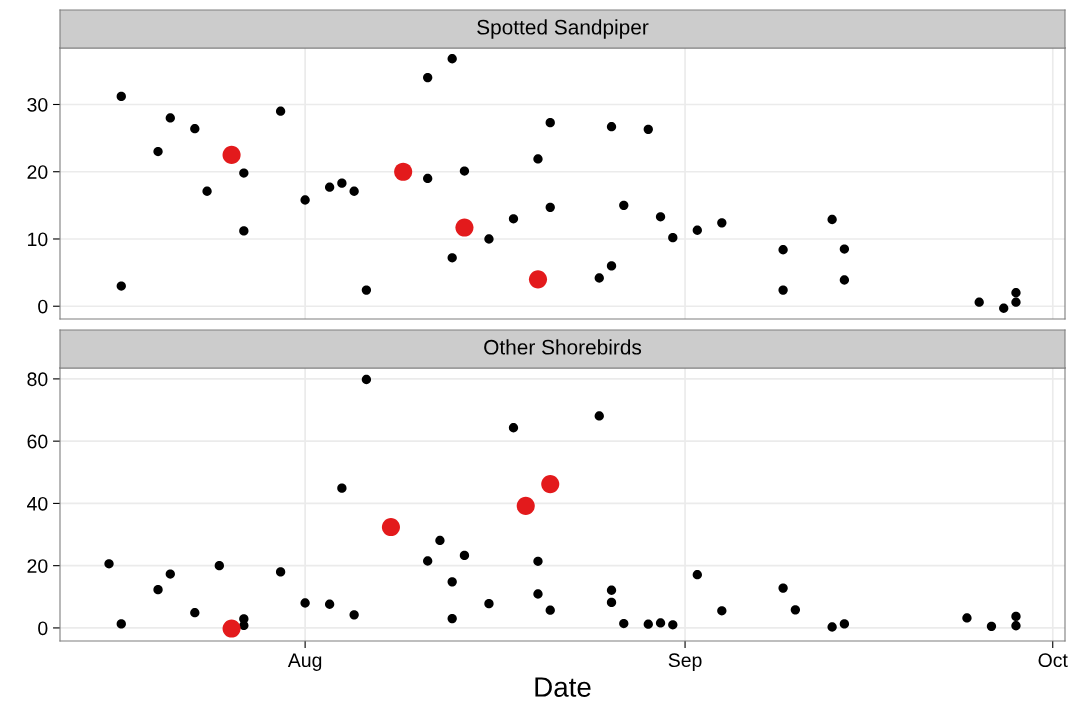  I want to click on chart-title: Other Shorebirds, so click(563, 347).